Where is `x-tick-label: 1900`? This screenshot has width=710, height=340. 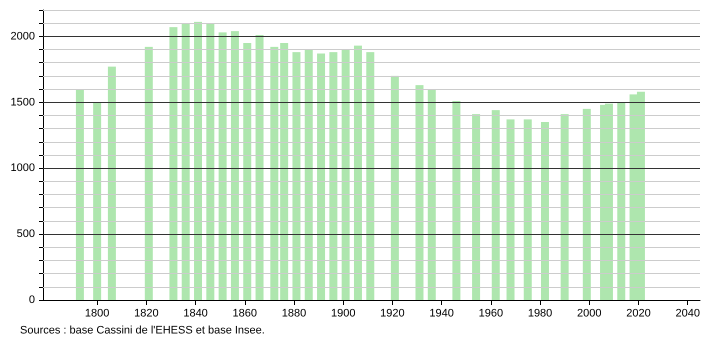
x-tick-label: 1900 is located at coordinates (343, 314).